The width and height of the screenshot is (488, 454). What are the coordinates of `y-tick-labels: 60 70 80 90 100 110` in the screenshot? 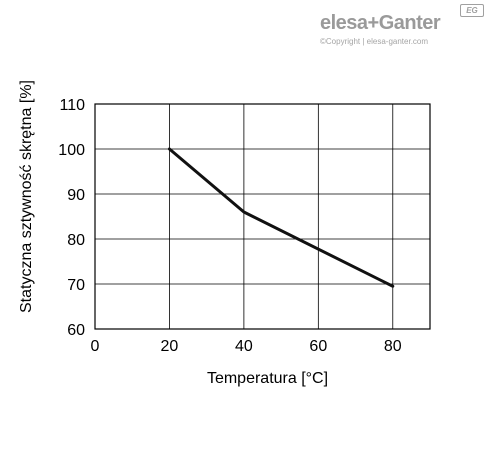 It's located at (71, 218).